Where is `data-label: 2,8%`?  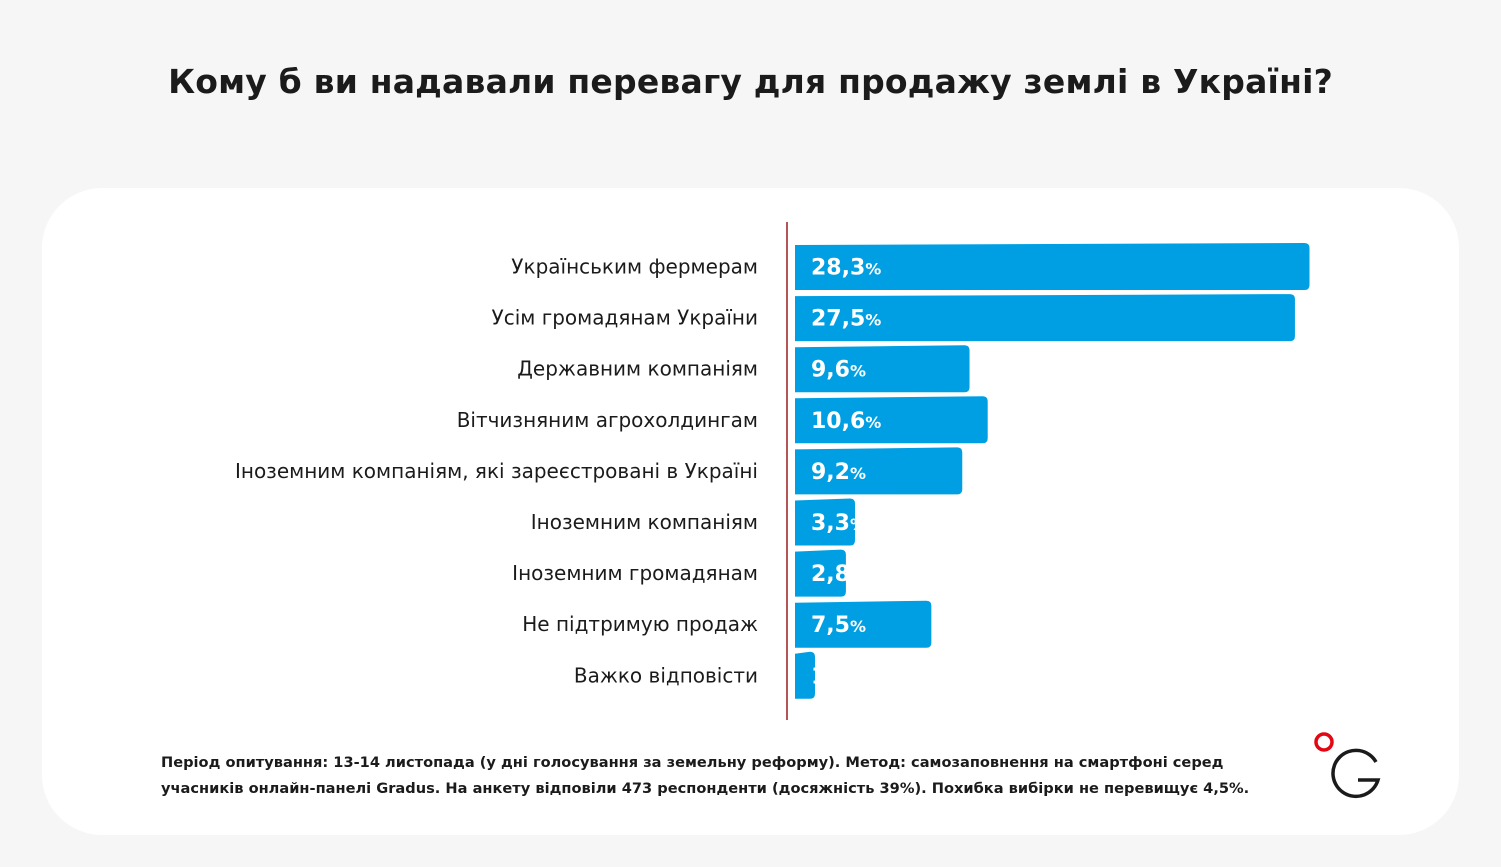 data-label: 2,8% is located at coordinates (838, 574).